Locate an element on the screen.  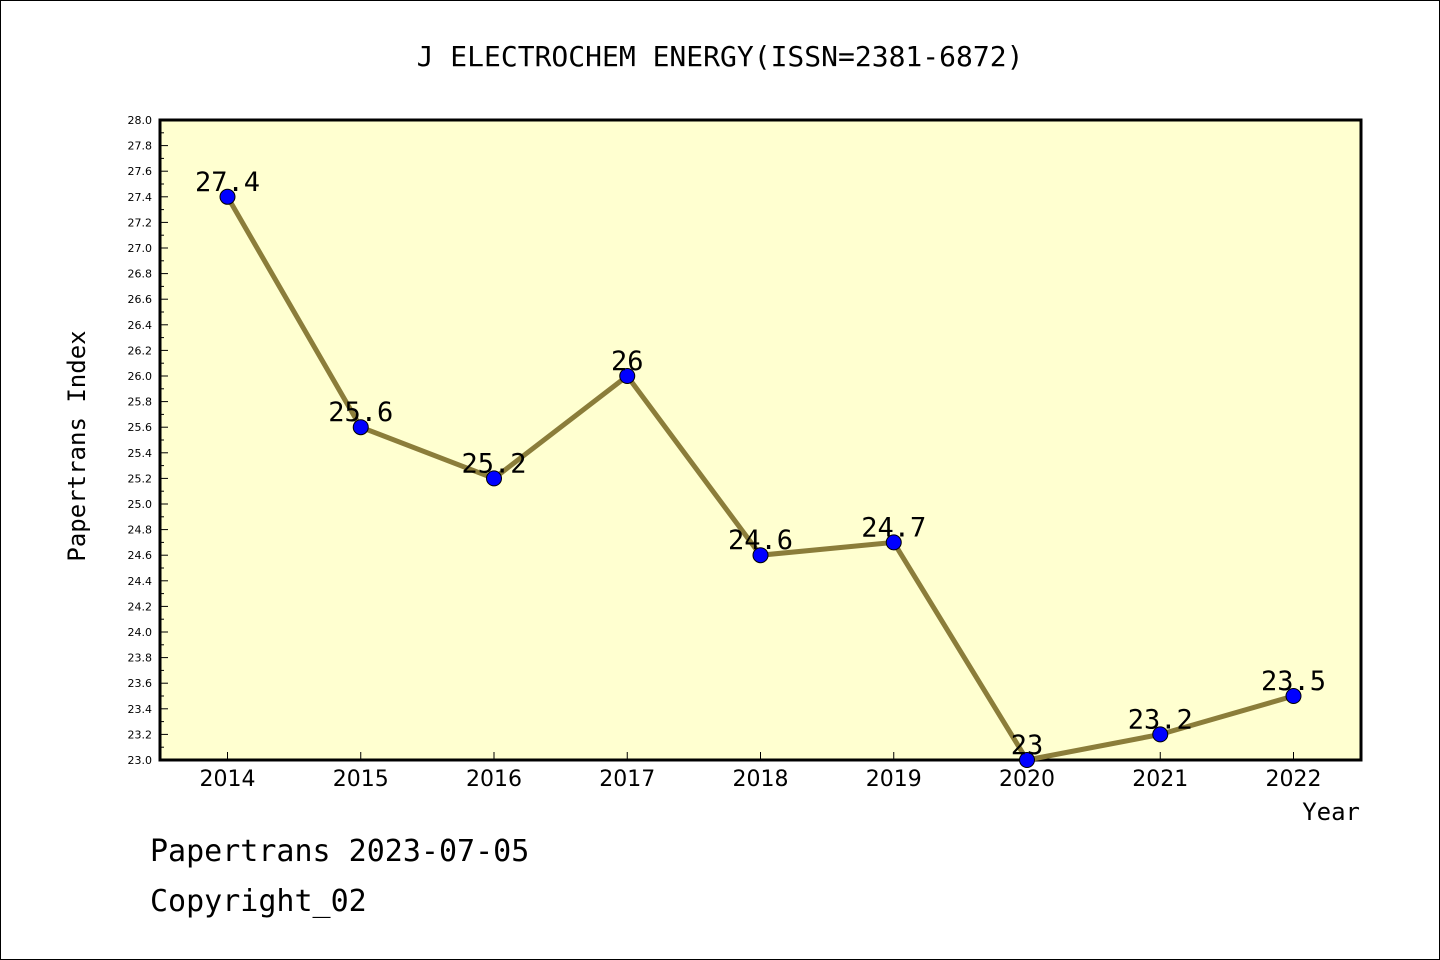
data-label: 25.6 is located at coordinates (360, 412).